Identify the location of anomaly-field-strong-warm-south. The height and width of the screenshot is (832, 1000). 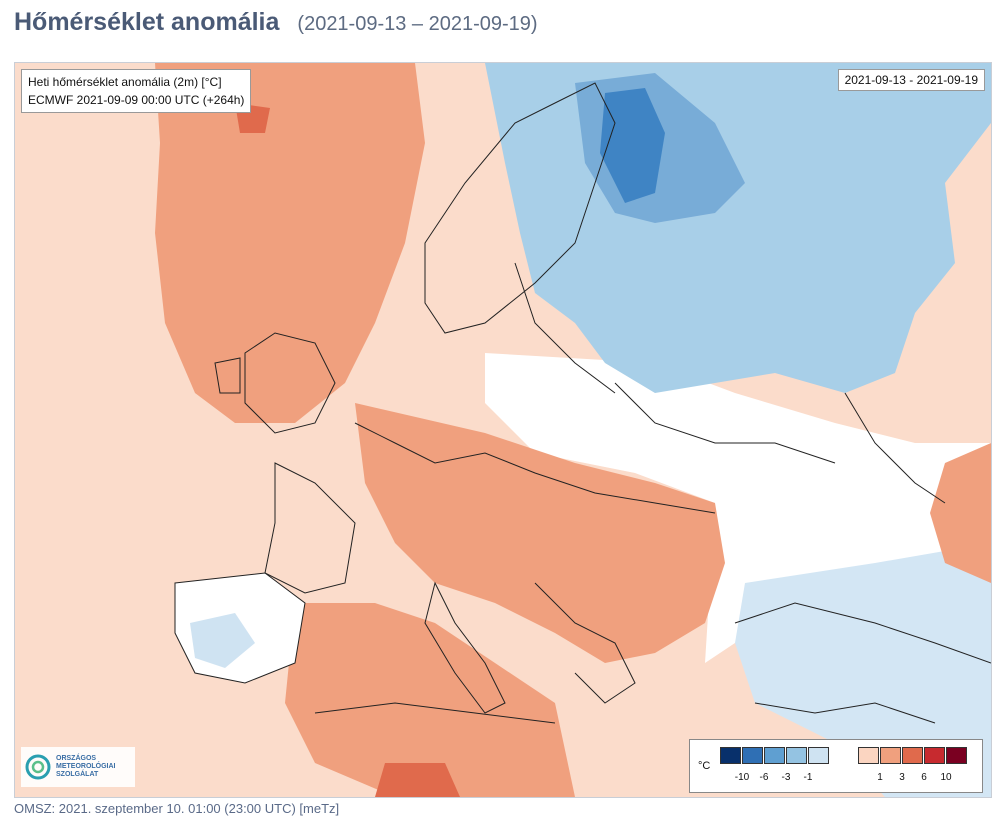
(417, 780).